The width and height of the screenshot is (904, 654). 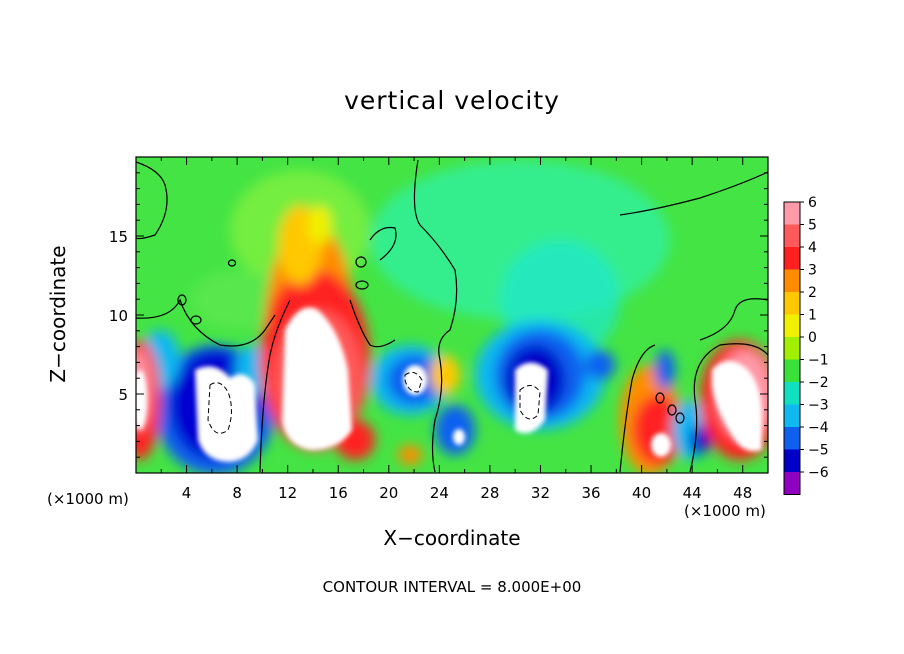 What do you see at coordinates (187, 493) in the screenshot?
I see `x-tick-label: 4` at bounding box center [187, 493].